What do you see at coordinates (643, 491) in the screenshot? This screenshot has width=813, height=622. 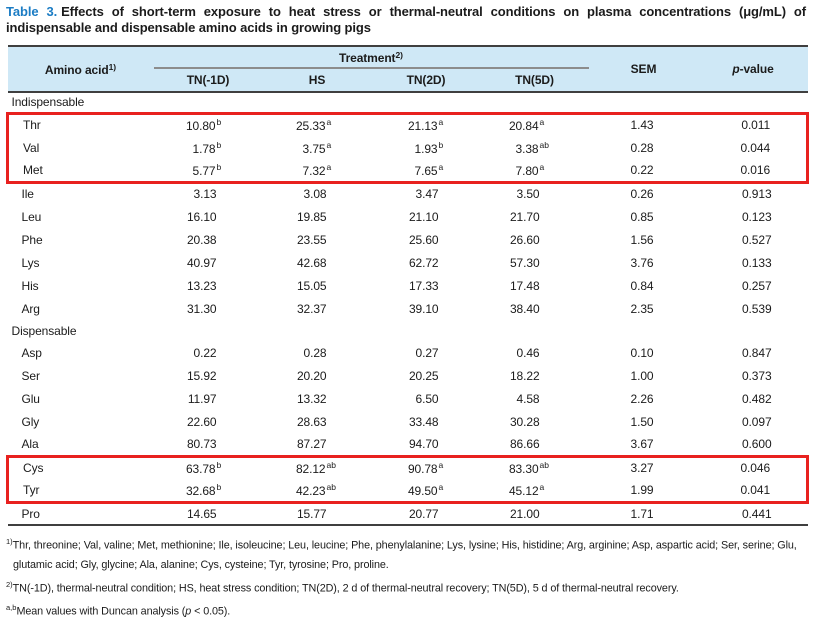 I see `value-cell: 1.99` at bounding box center [643, 491].